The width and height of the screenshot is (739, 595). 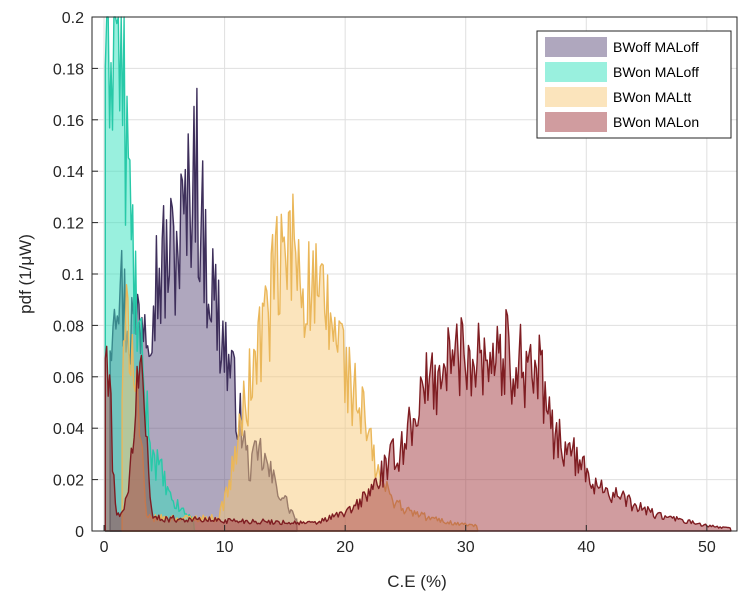 I want to click on y-tick-label: 0.04, so click(x=68, y=429).